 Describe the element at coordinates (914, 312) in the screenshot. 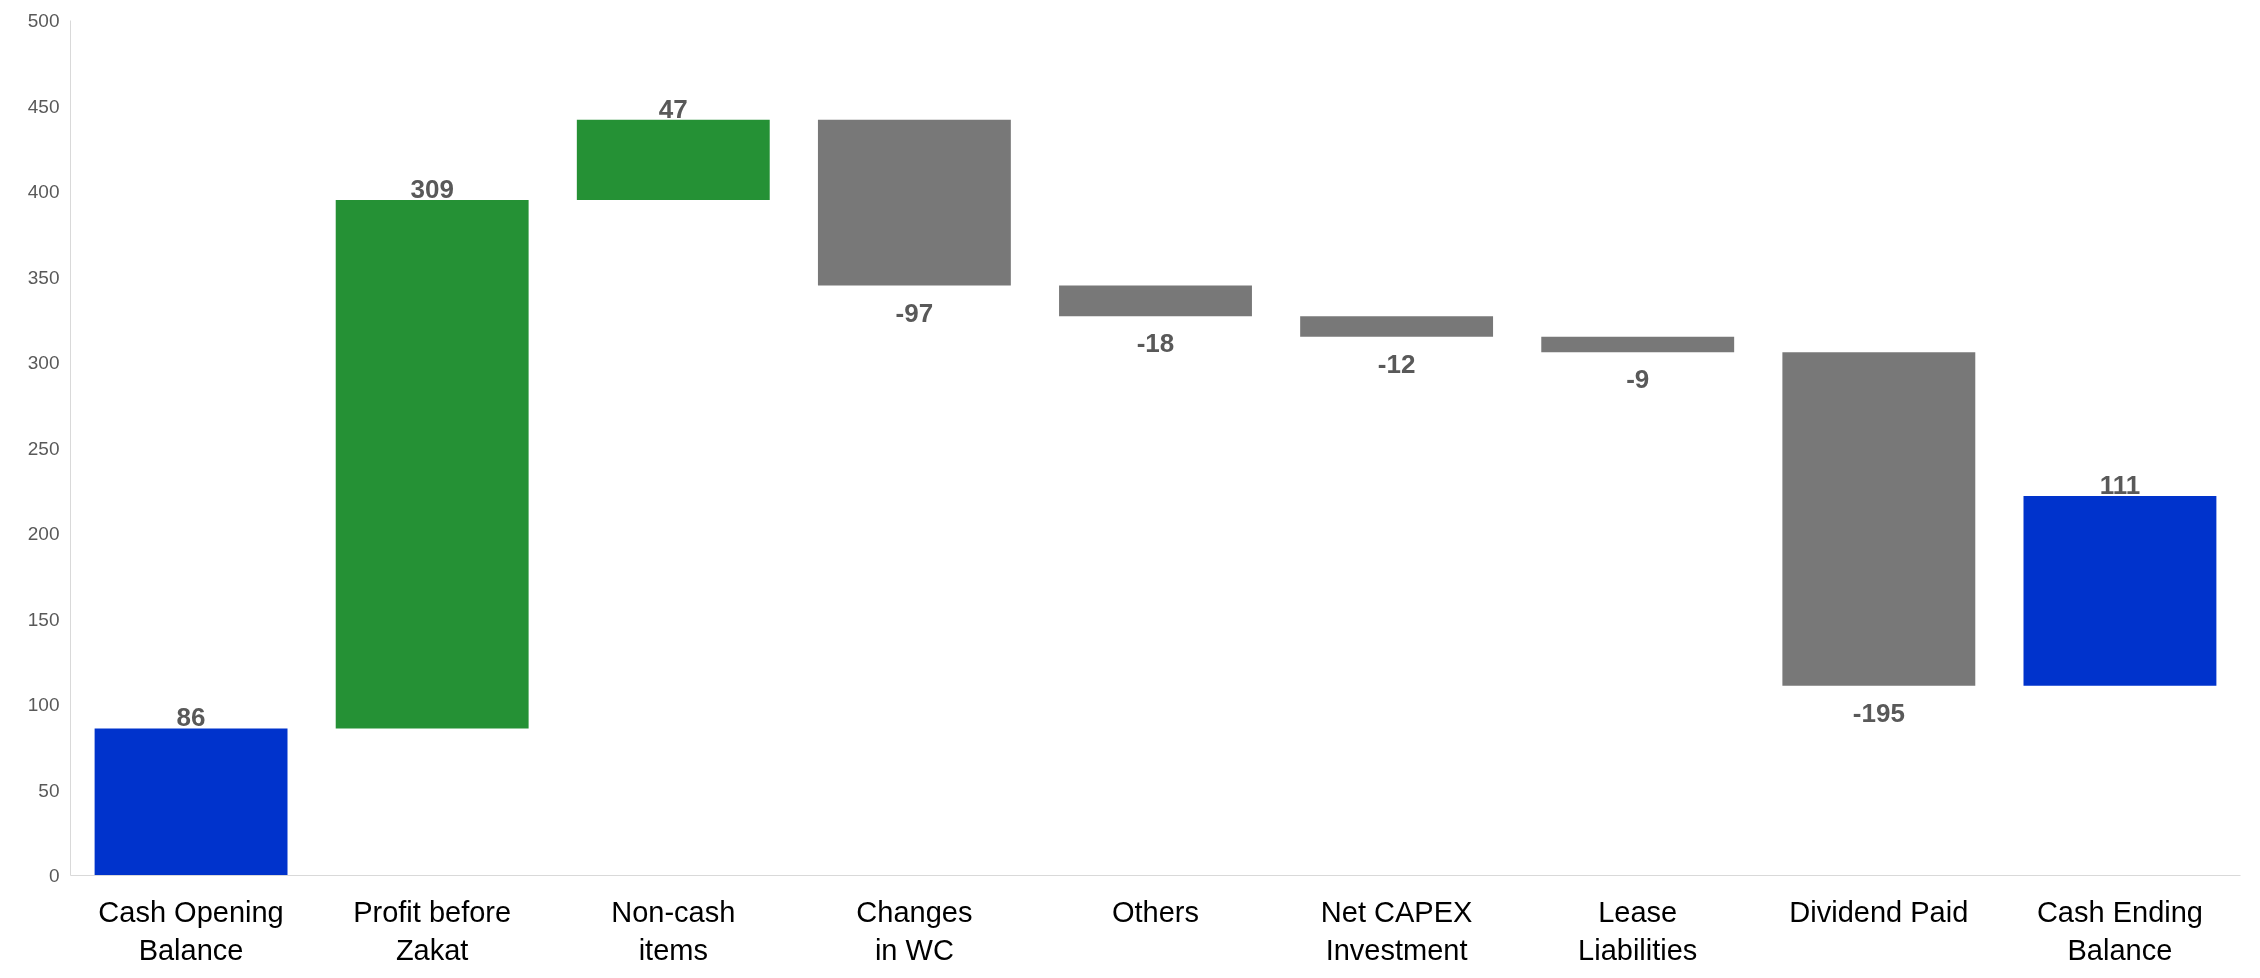

I see `data-label: -97` at that location.